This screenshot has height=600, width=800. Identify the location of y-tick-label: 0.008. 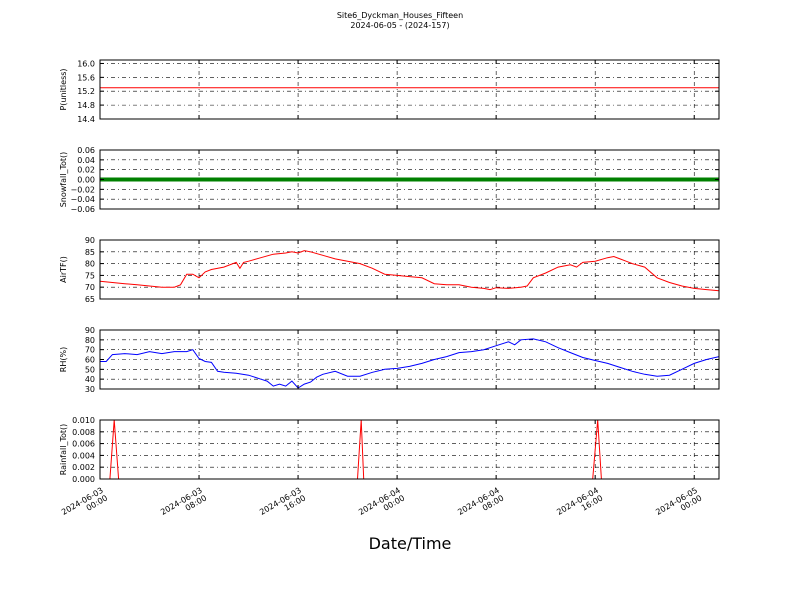
(83, 432).